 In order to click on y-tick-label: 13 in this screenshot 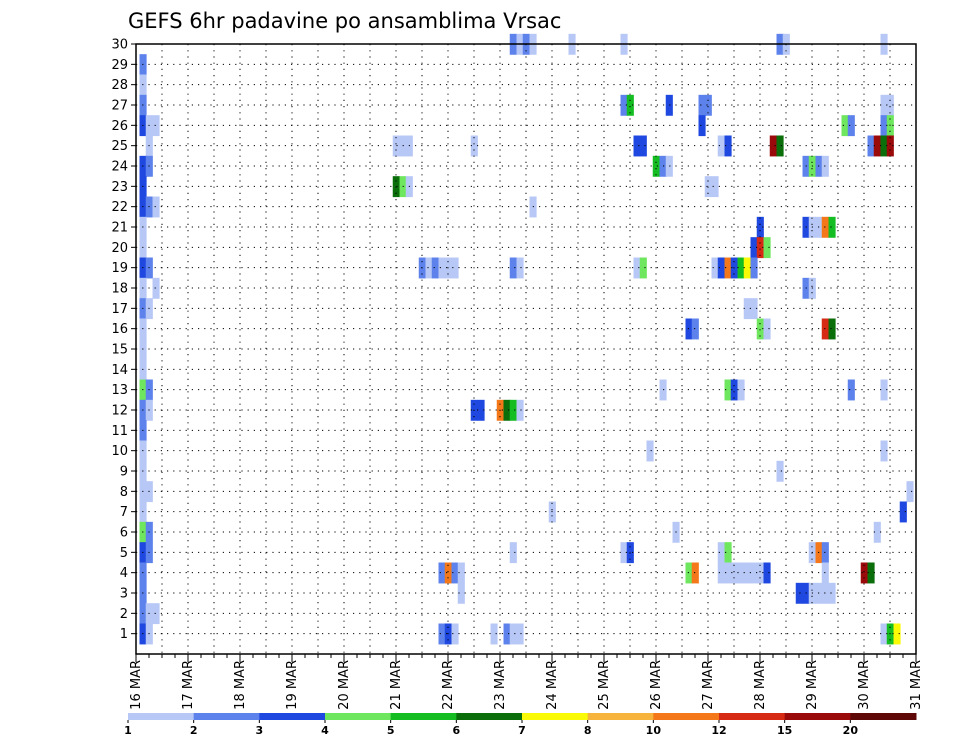, I will do `click(119, 390)`.